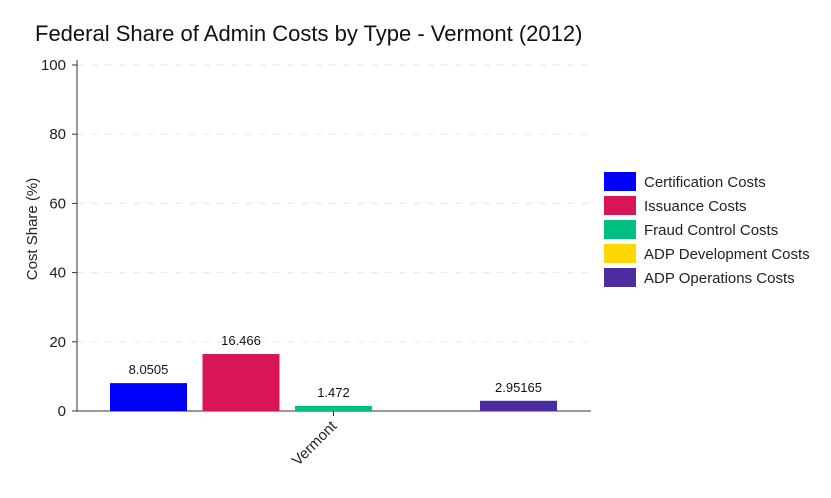 The image size is (831, 498). What do you see at coordinates (727, 254) in the screenshot?
I see `legend-label: ADP Development Costs` at bounding box center [727, 254].